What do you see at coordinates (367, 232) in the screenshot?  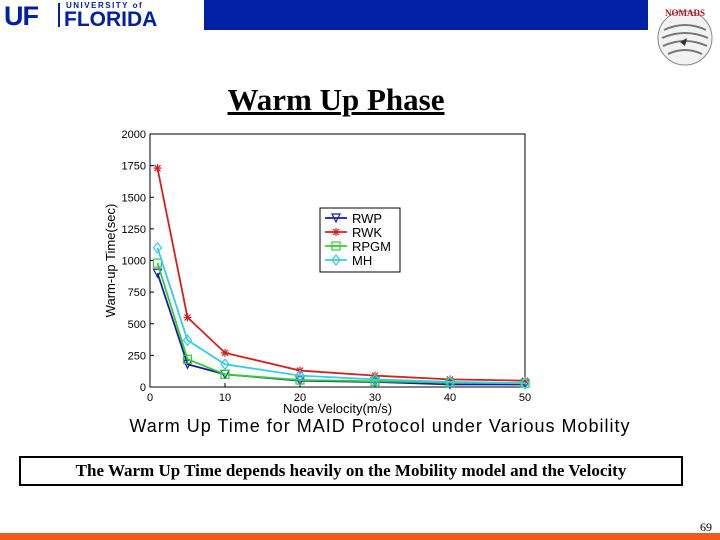 I see `legend-label: RWK` at bounding box center [367, 232].